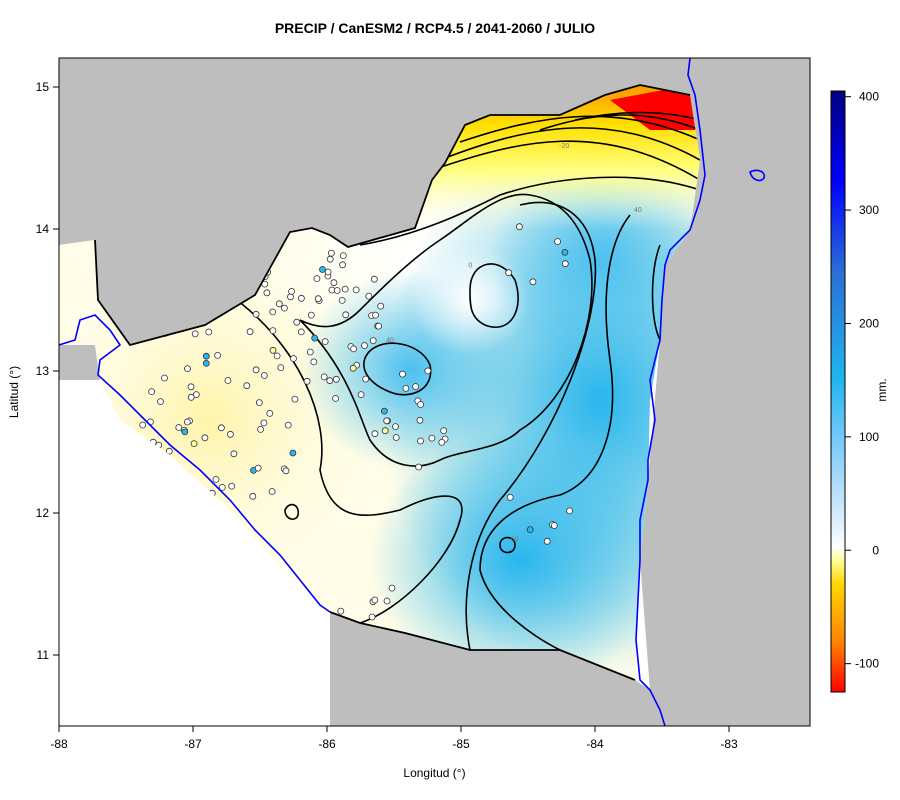 This screenshot has width=900, height=800. What do you see at coordinates (729, 744) in the screenshot?
I see `x-tick-label-5: -83` at bounding box center [729, 744].